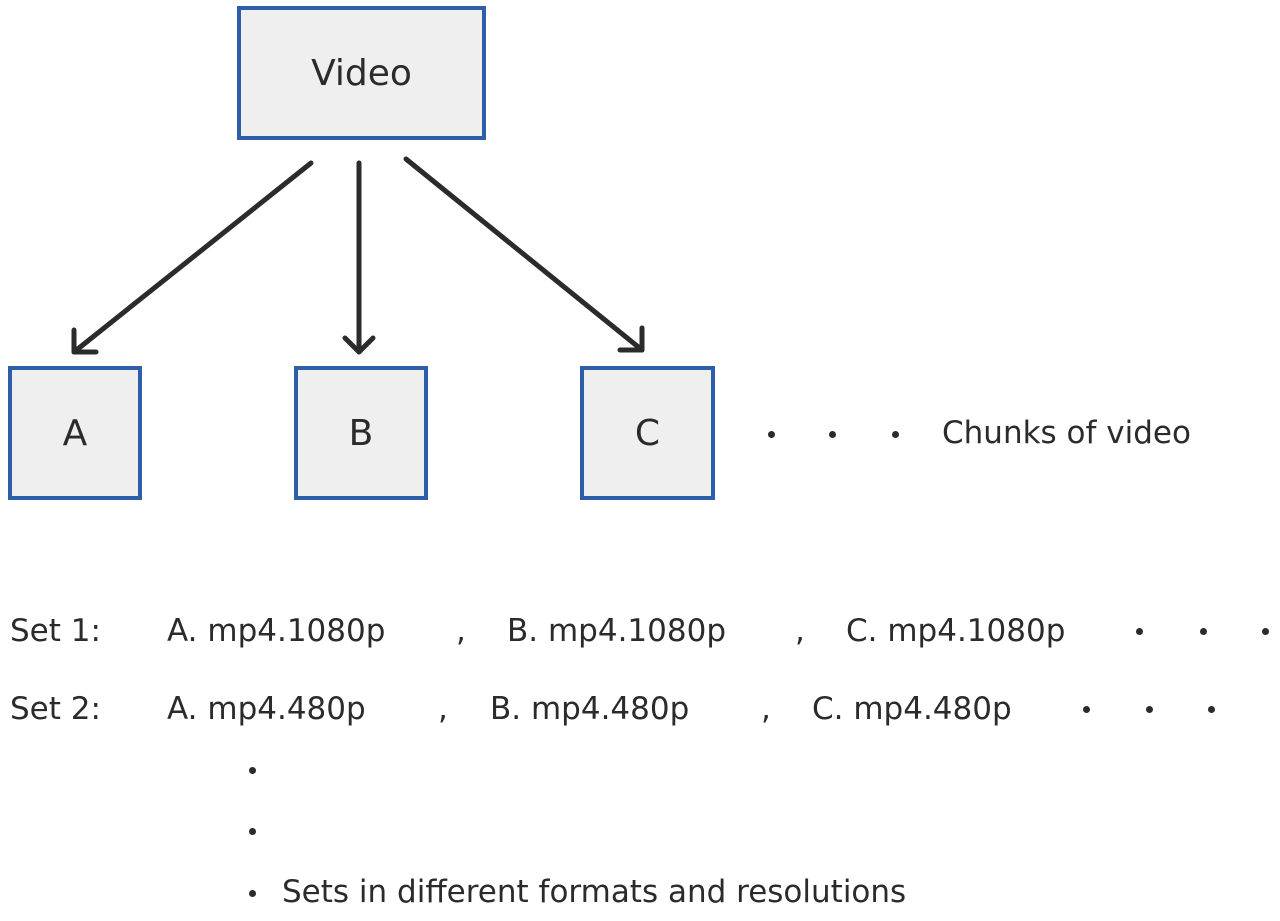 The image size is (1280, 921). Describe the element at coordinates (616, 631) in the screenshot. I see `set-1-item-b: B. mp4.1080p` at that location.